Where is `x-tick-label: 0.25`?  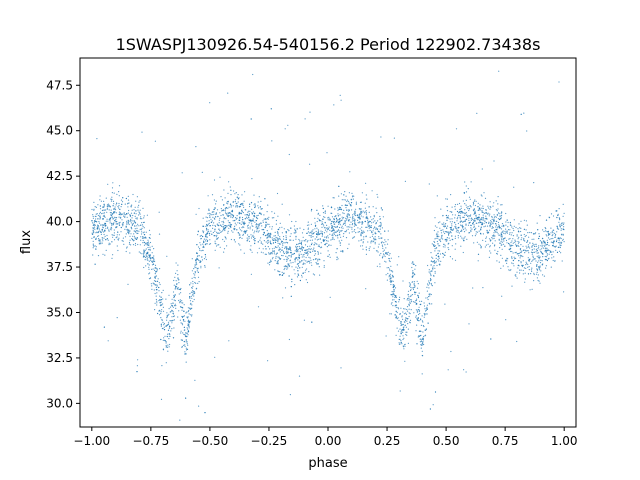 x-tick-label: 0.25 is located at coordinates (387, 441).